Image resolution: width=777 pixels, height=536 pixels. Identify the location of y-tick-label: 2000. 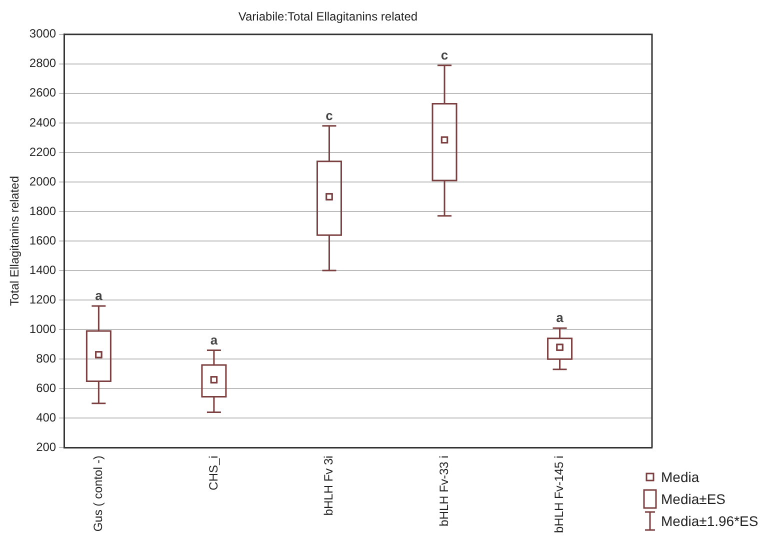
(42, 181).